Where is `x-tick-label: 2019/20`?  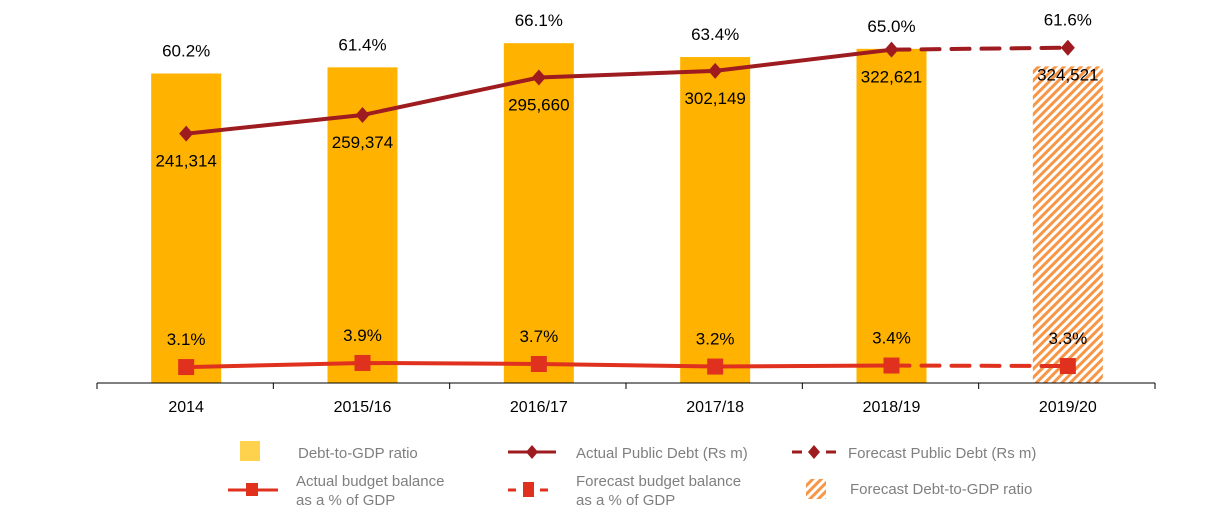 x-tick-label: 2019/20 is located at coordinates (1068, 407).